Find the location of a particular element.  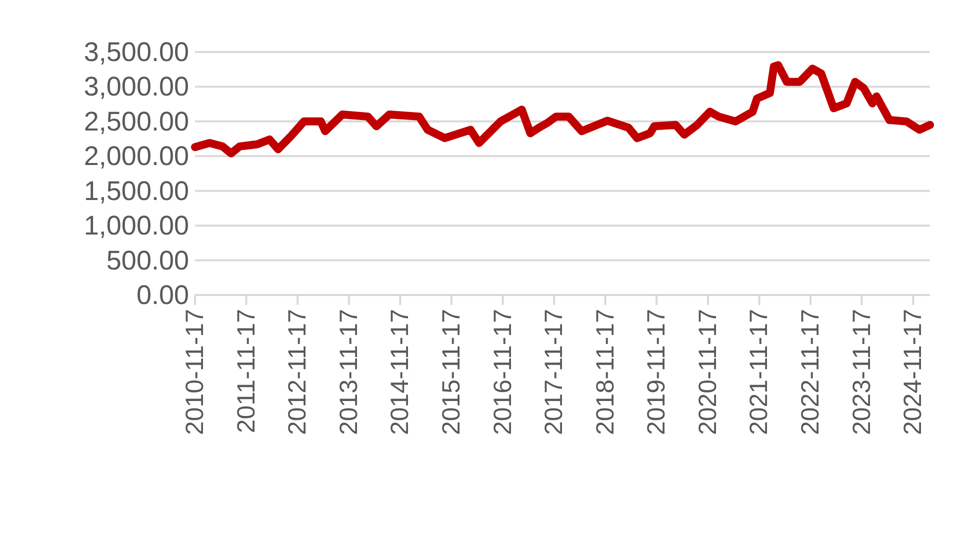

x-tick-label: 2013-11-17 is located at coordinates (348, 372).